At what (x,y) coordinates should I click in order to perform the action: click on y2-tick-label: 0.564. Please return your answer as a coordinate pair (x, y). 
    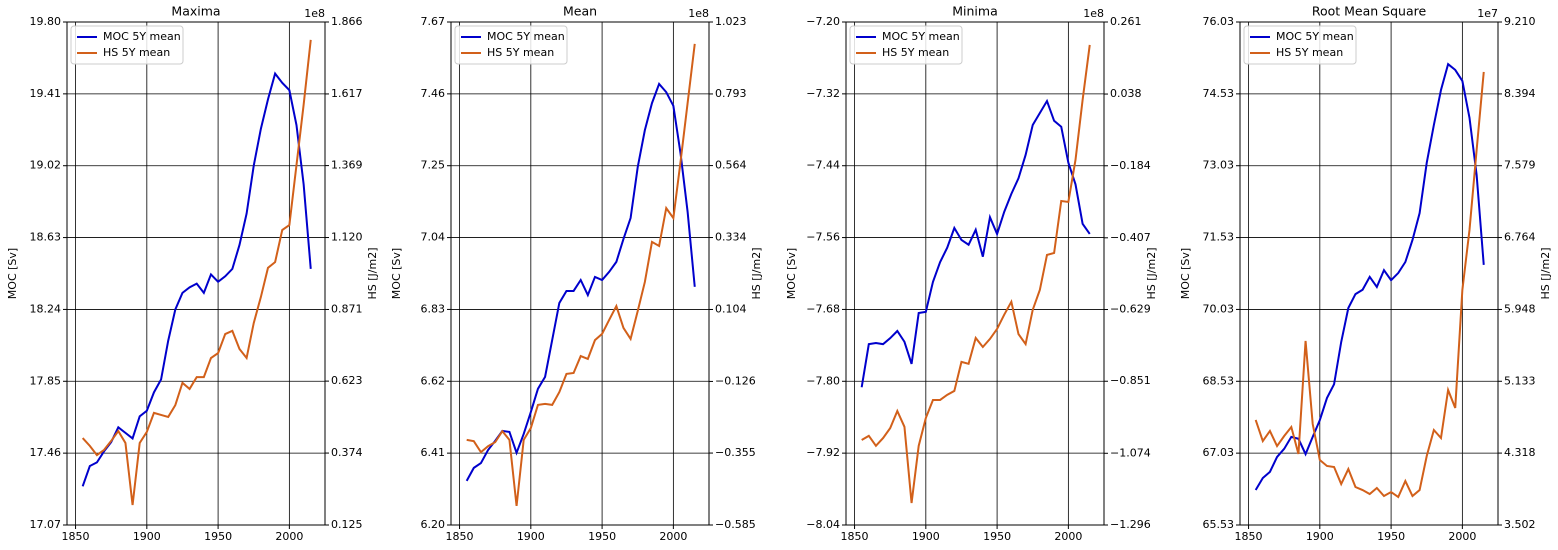
    Looking at the image, I should click on (731, 165).